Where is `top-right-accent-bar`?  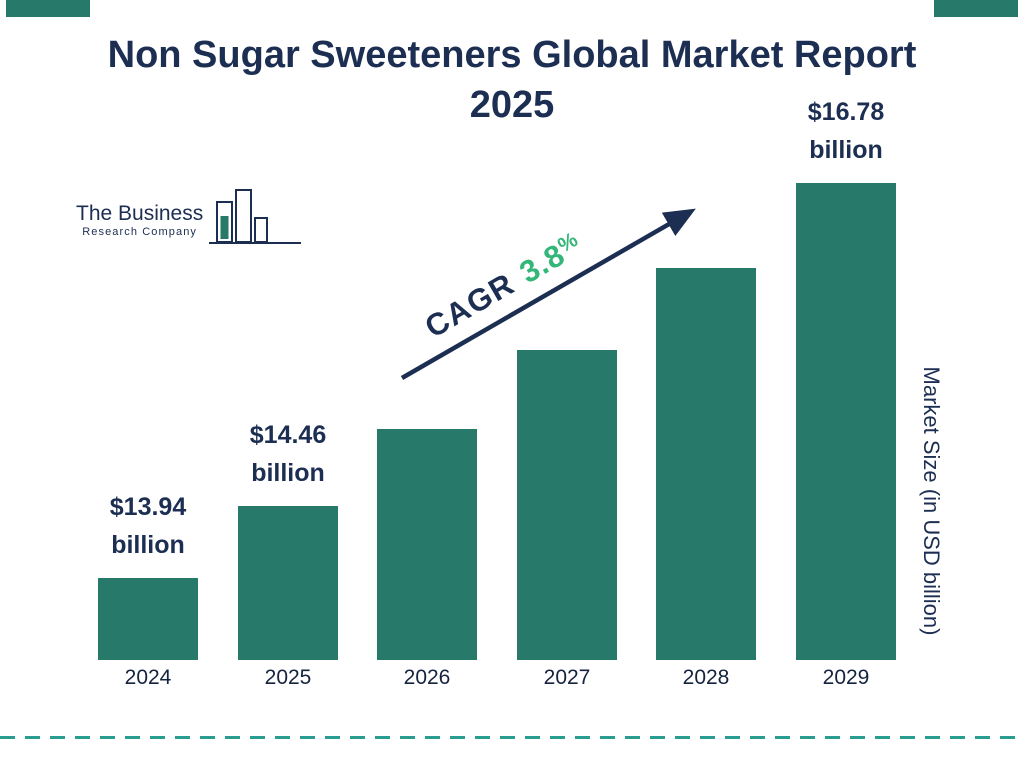
top-right-accent-bar is located at coordinates (976, 8).